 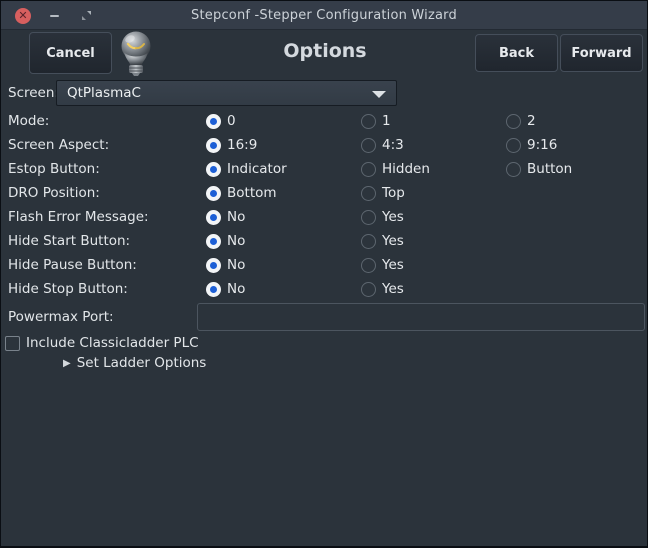 I want to click on ladder-options-label: Set Ladder Options, so click(x=141, y=363).